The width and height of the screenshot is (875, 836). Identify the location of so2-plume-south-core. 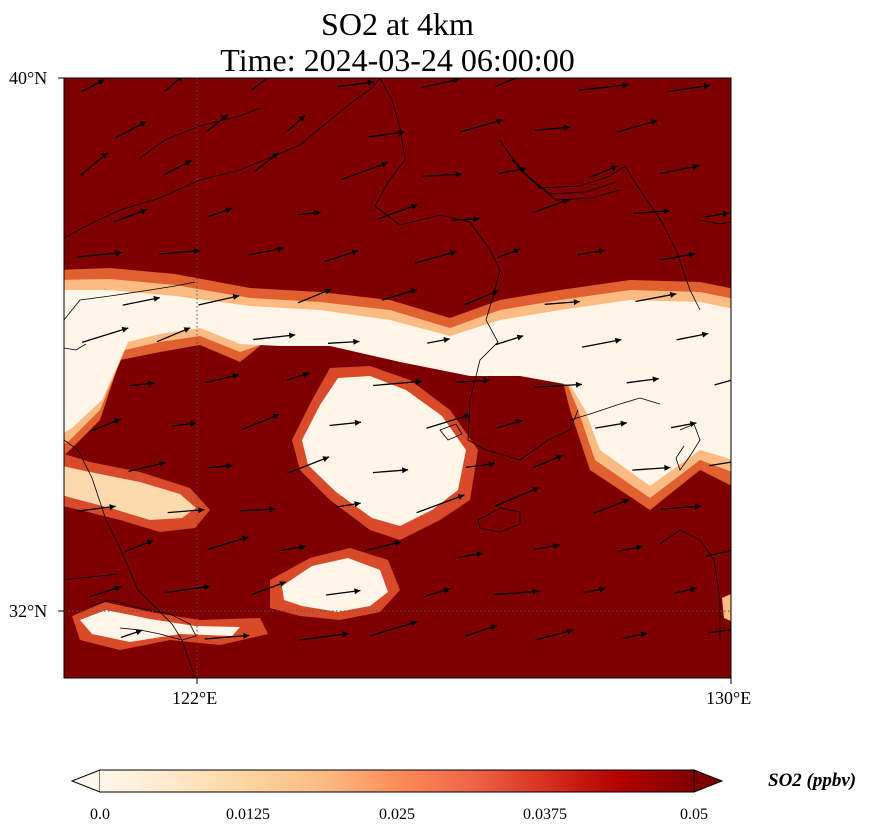
(335, 585).